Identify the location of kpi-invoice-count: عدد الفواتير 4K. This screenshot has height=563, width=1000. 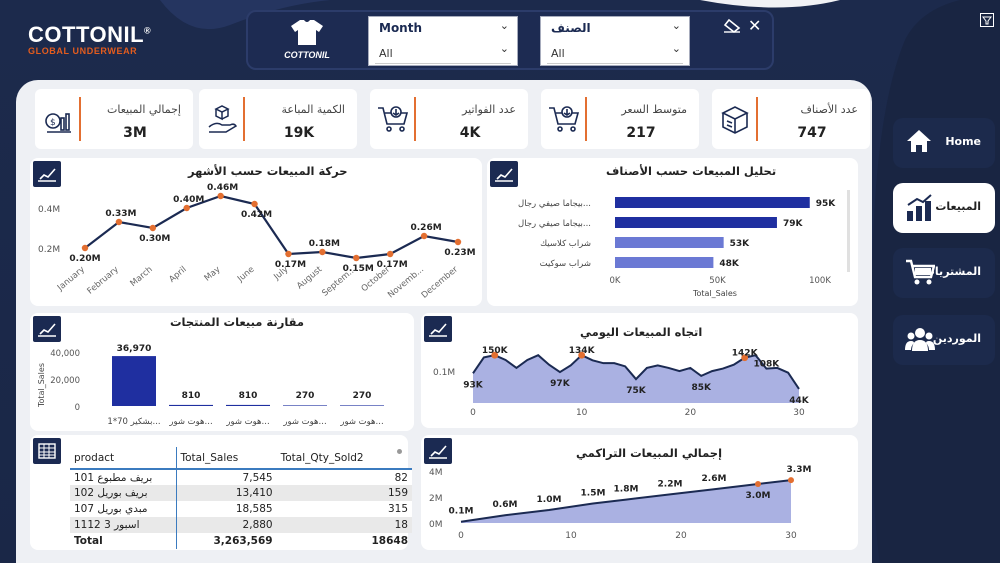
(449, 119).